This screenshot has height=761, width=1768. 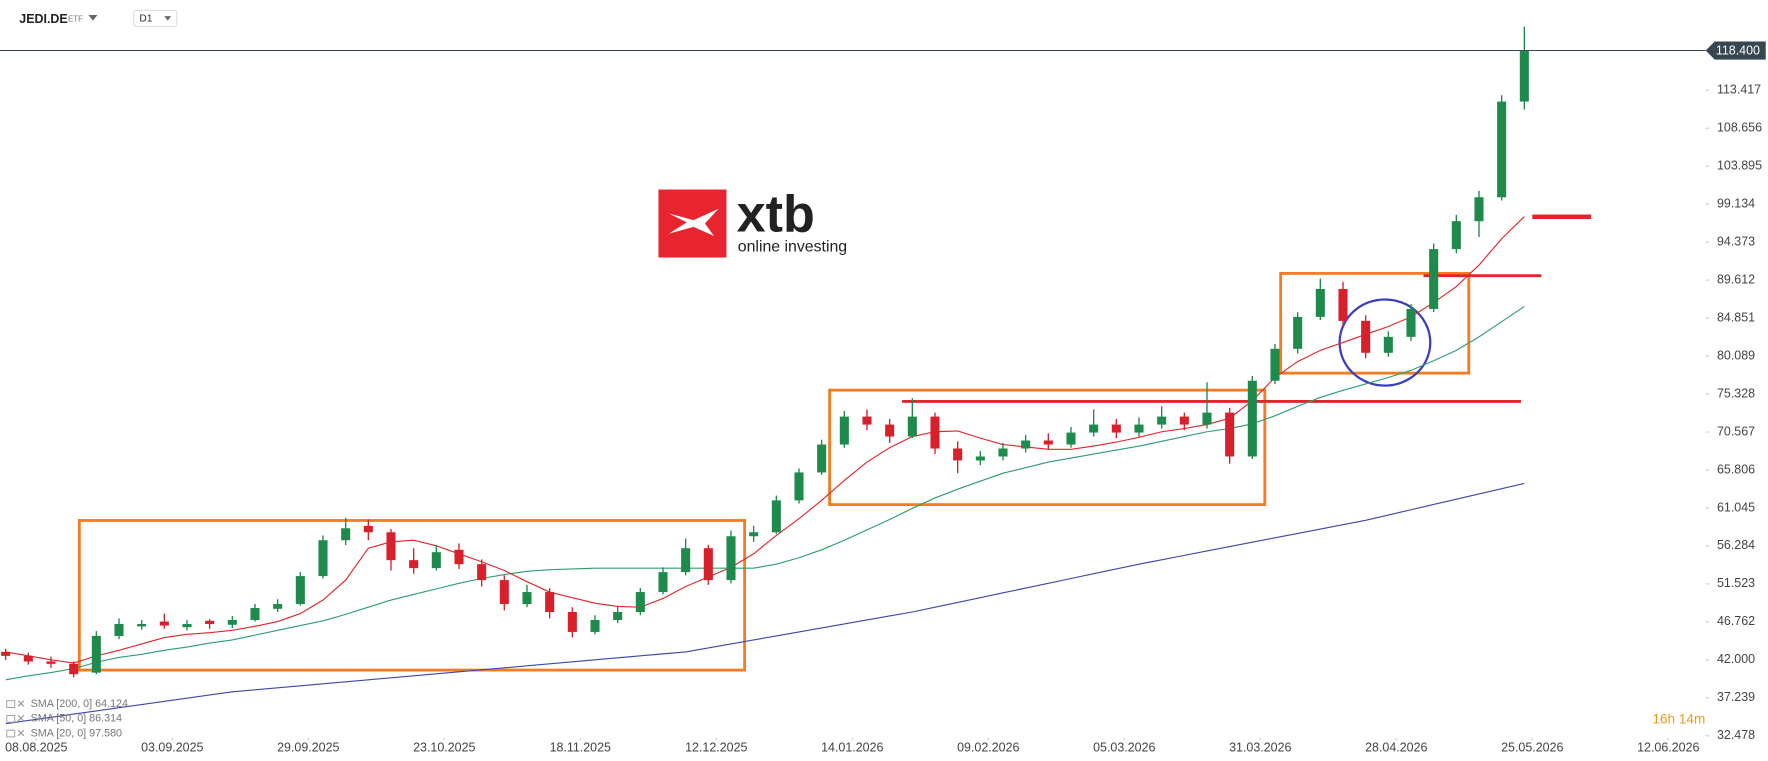 What do you see at coordinates (155, 18) in the screenshot?
I see `timeframe-box` at bounding box center [155, 18].